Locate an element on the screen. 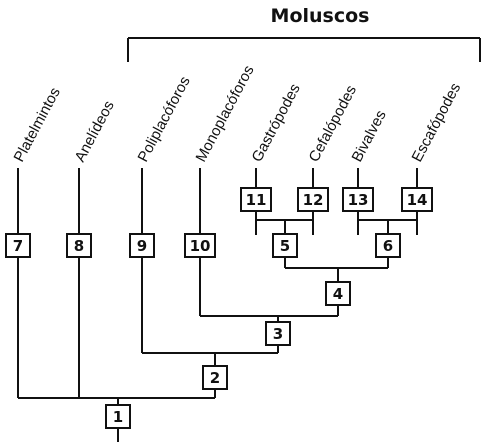 The image size is (487, 446). node-label-13: 13 is located at coordinates (358, 200).